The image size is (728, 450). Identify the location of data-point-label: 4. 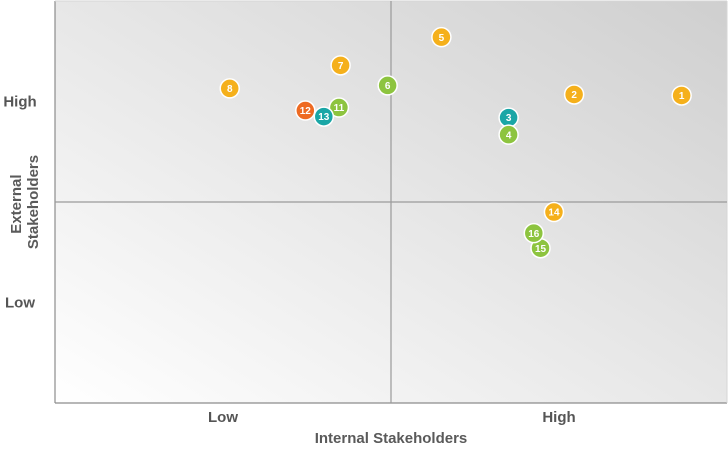
(509, 135).